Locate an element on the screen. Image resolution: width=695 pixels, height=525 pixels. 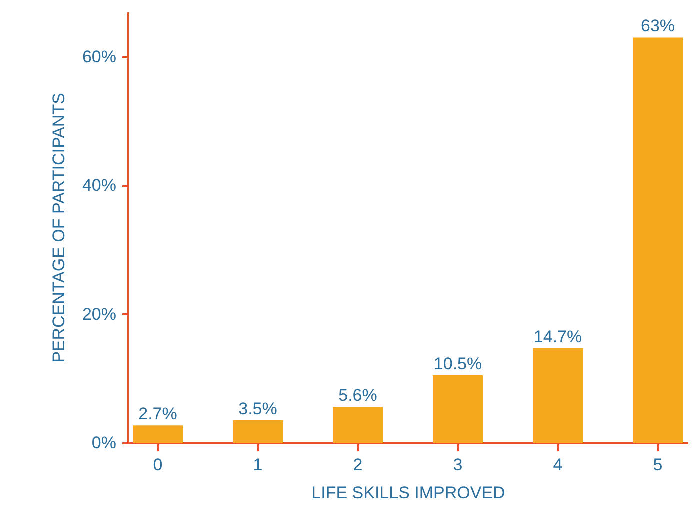
data-label: 2.7% is located at coordinates (158, 414).